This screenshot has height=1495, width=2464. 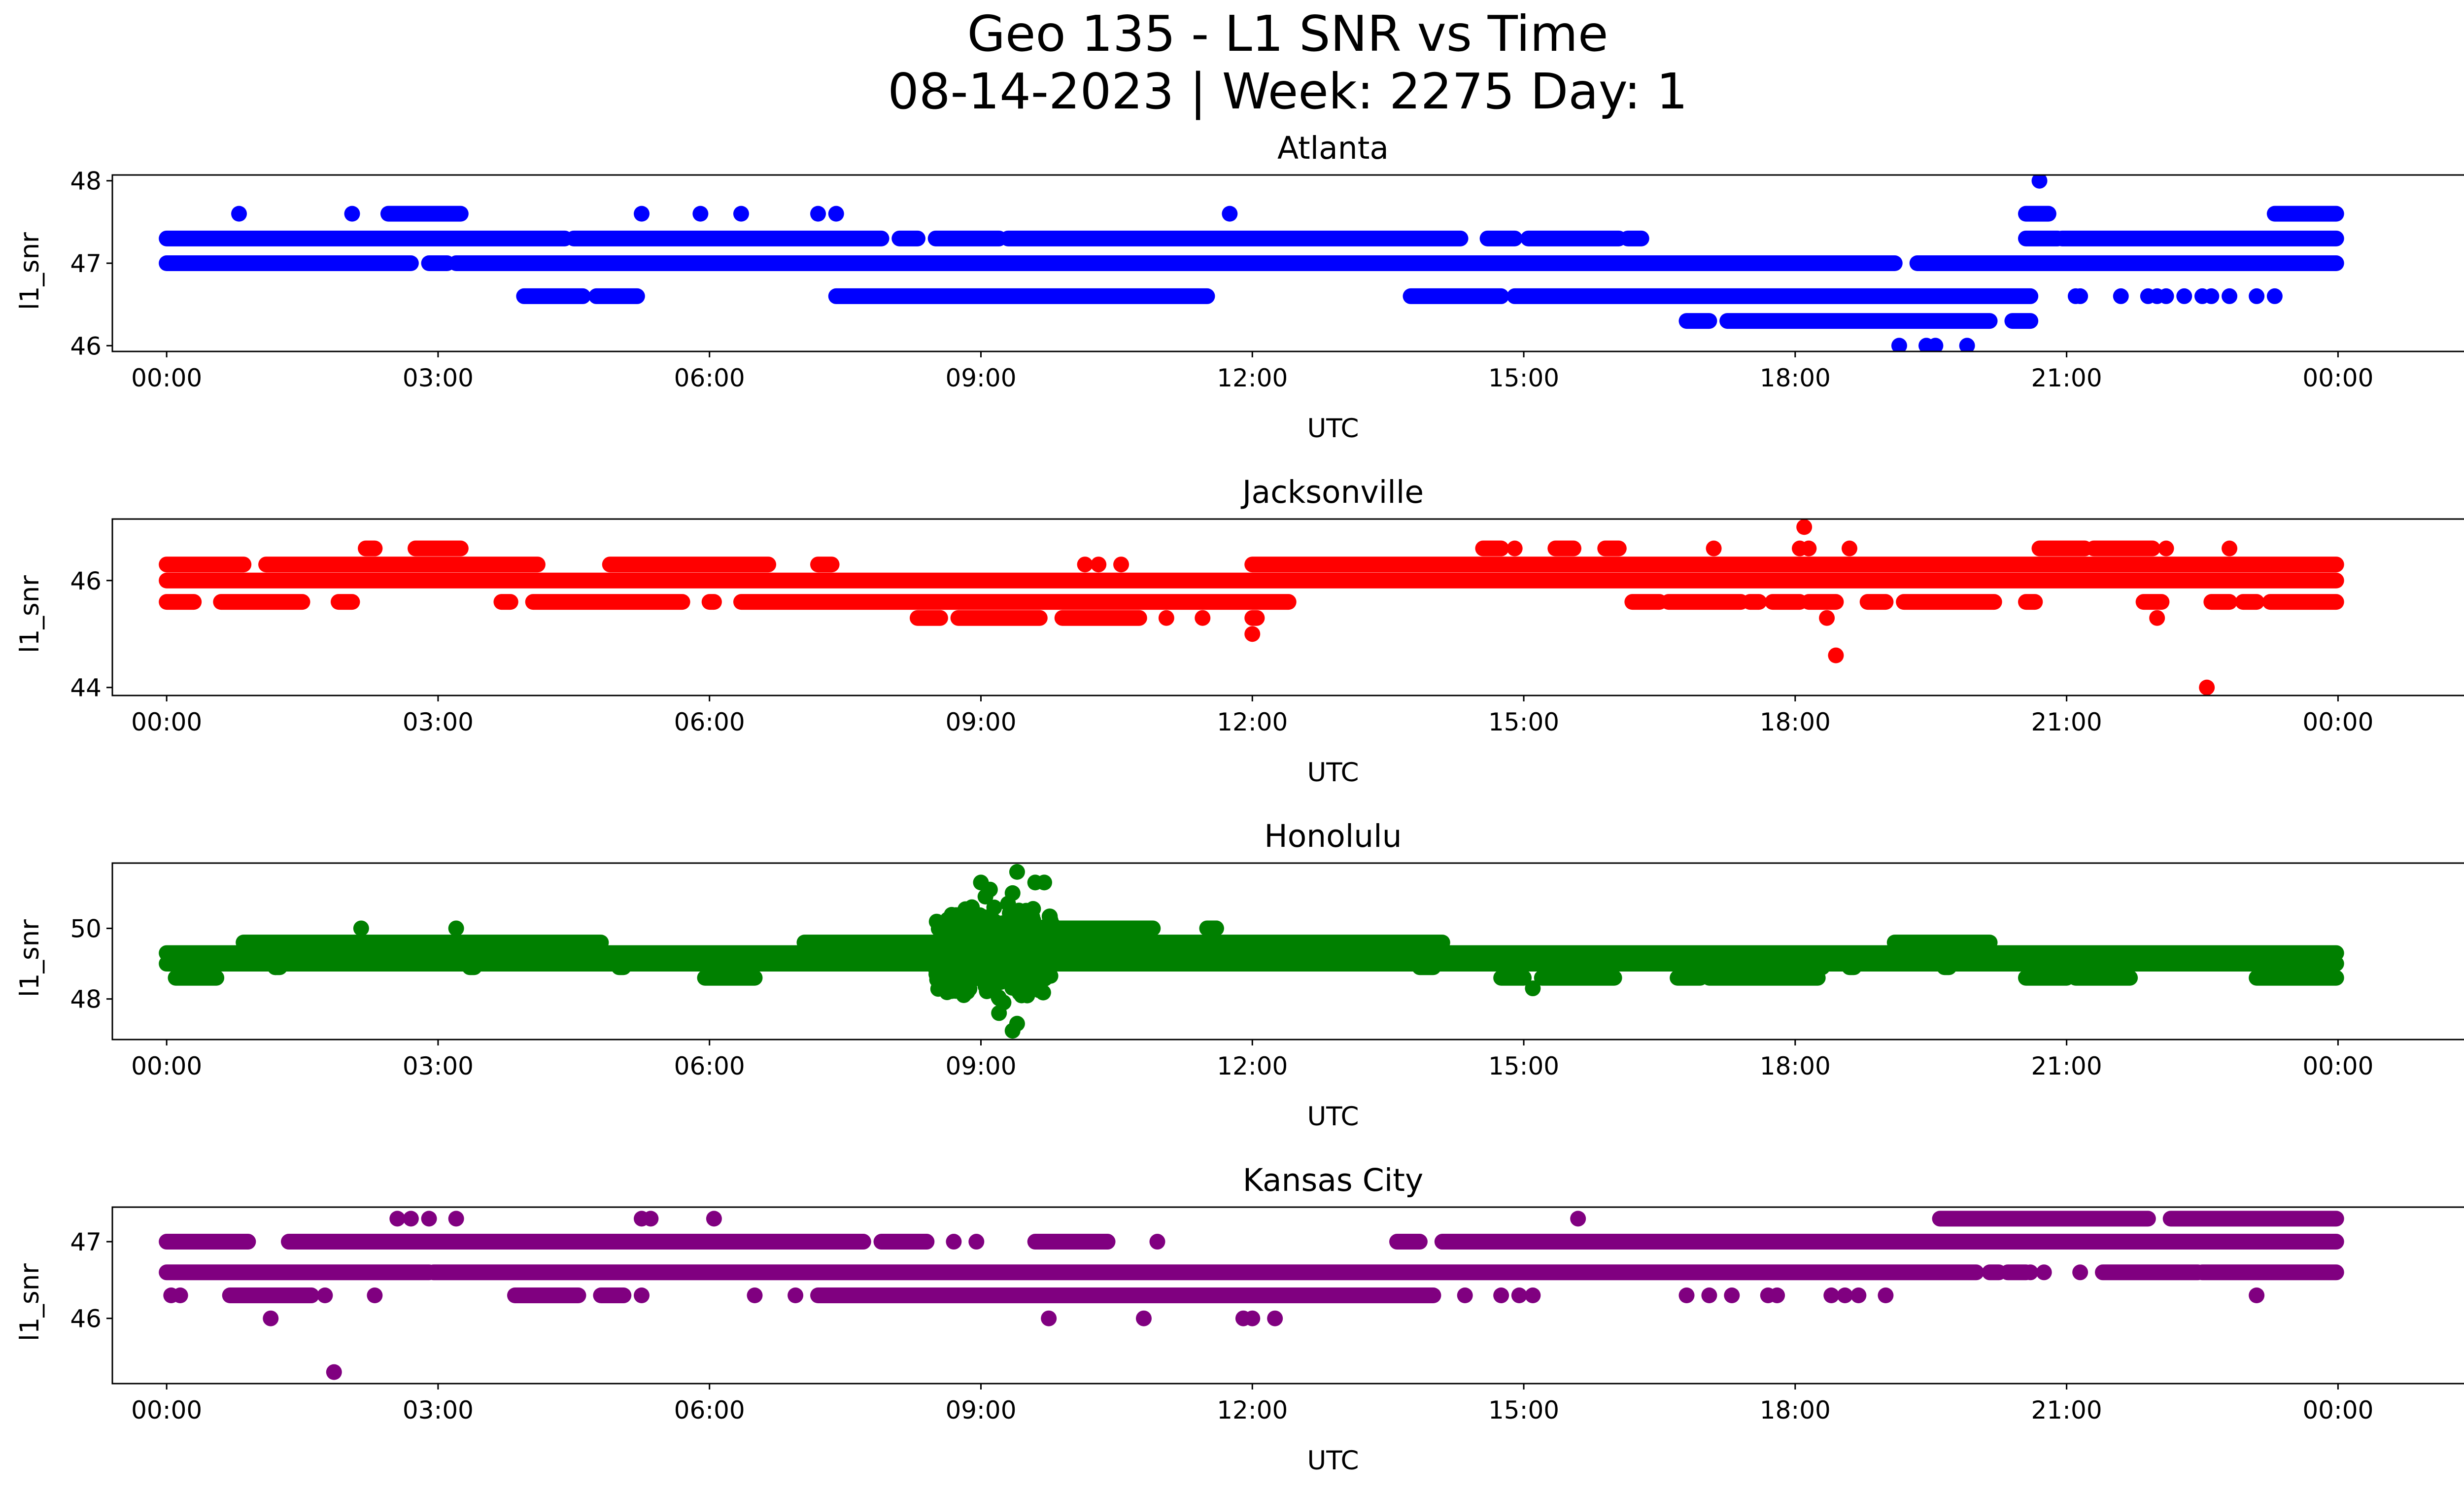 I want to click on data-marks, so click(x=1251, y=1295).